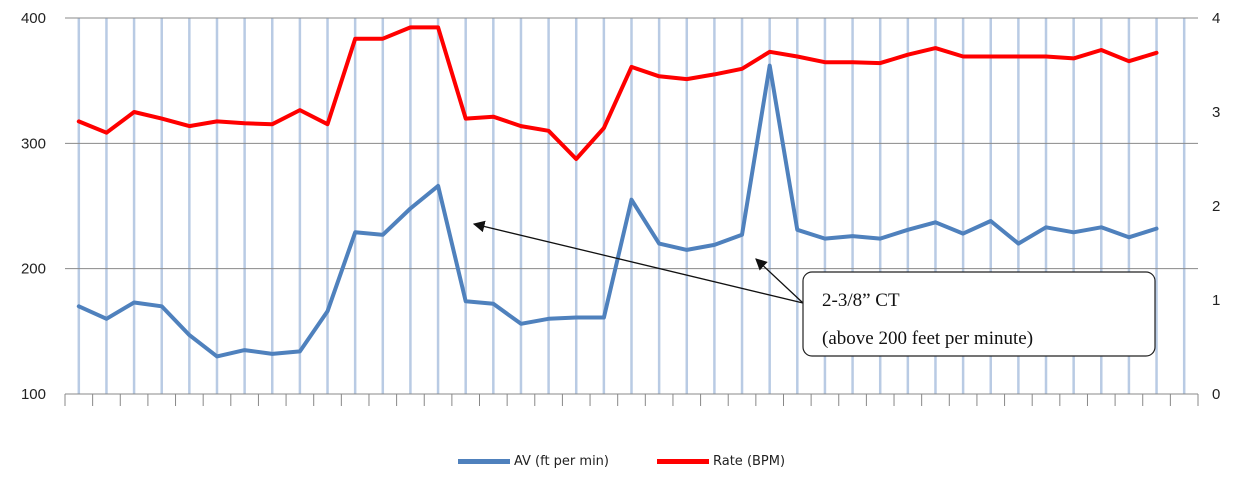 Image resolution: width=1243 pixels, height=479 pixels. What do you see at coordinates (483, 461) in the screenshot?
I see `legend-swatch-av` at bounding box center [483, 461].